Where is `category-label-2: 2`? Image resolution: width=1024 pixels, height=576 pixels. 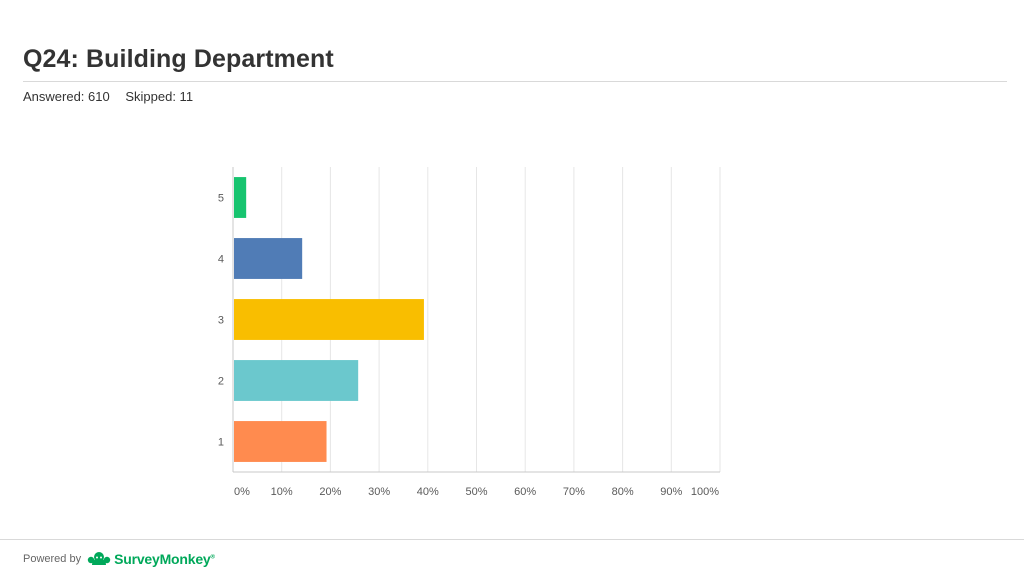 category-label-2: 2 is located at coordinates (221, 382).